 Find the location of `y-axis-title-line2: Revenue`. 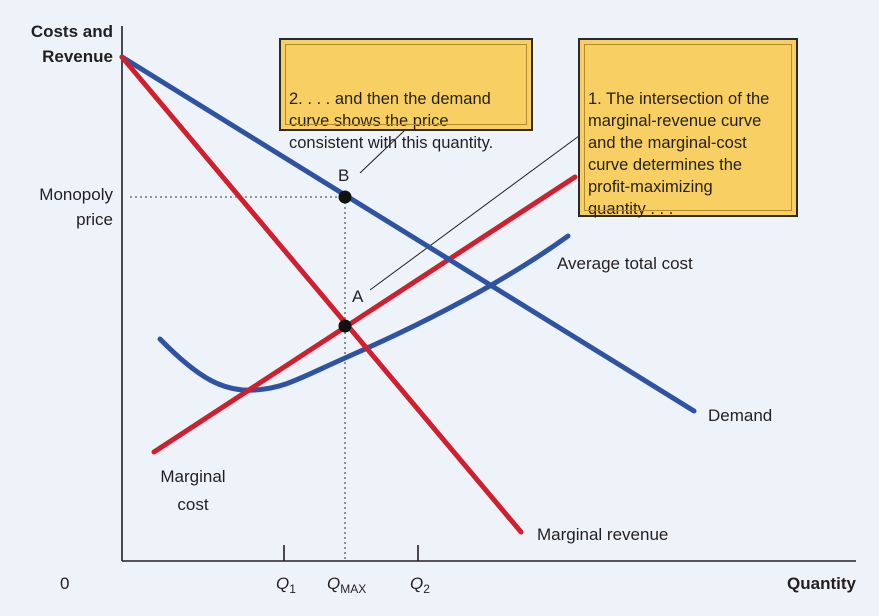

y-axis-title-line2: Revenue is located at coordinates (77, 56).